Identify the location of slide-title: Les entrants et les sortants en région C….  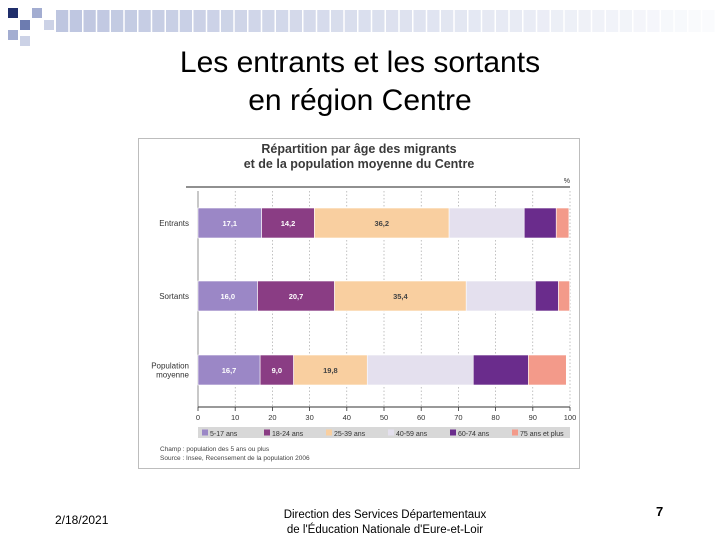
(360, 82).